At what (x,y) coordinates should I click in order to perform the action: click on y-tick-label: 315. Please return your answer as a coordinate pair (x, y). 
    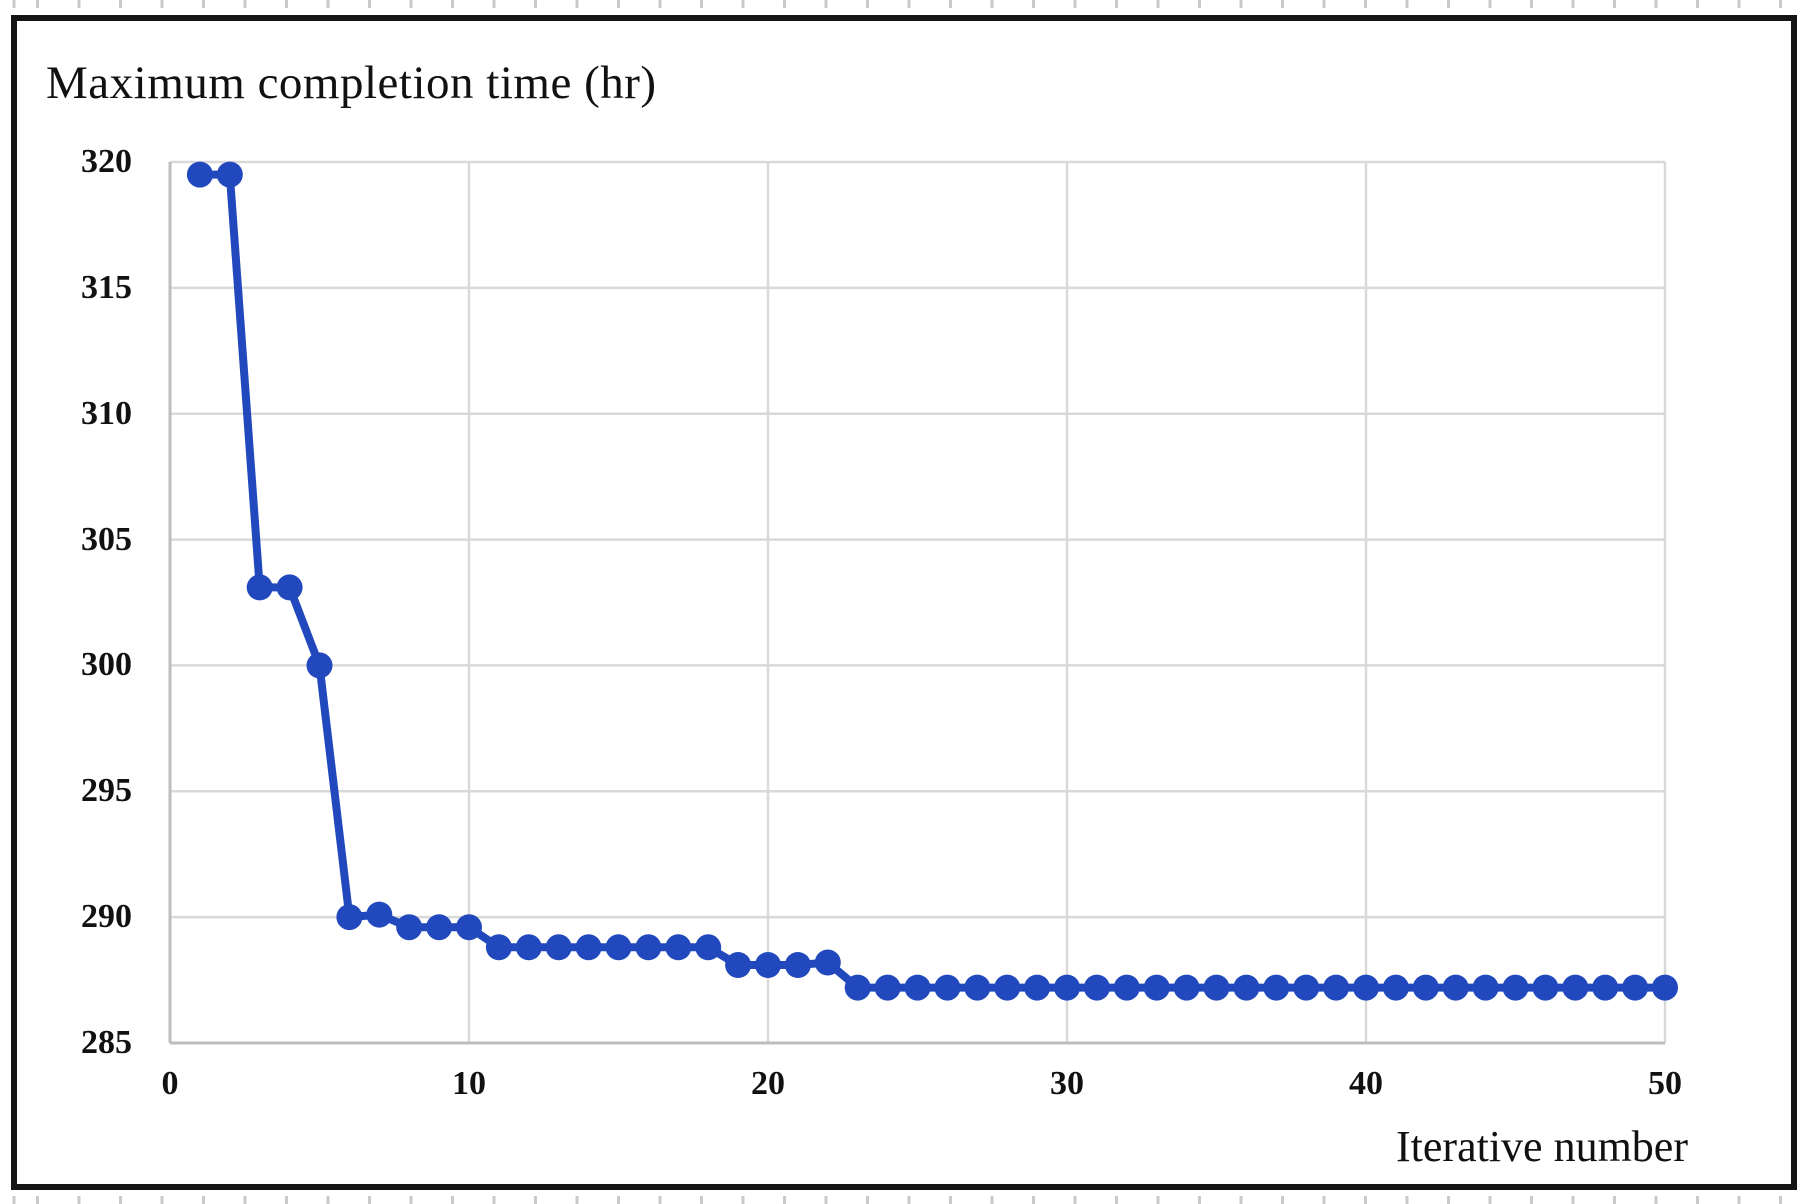
    Looking at the image, I should click on (106, 287).